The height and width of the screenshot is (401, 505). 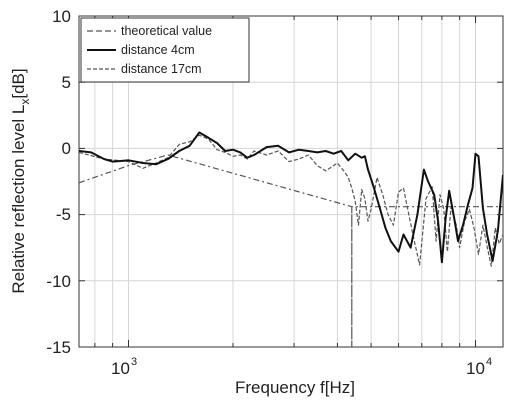 What do you see at coordinates (295, 387) in the screenshot?
I see `x-axis-title: Frequency f[Hz]` at bounding box center [295, 387].